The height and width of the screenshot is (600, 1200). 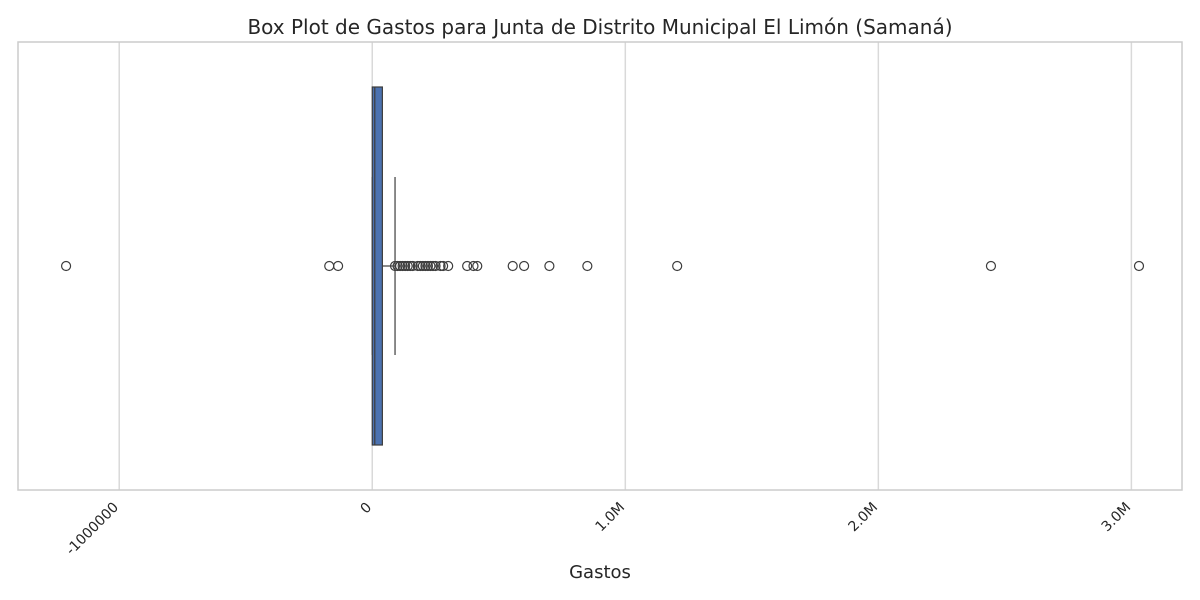 I want to click on iqr-box, so click(x=377, y=266).